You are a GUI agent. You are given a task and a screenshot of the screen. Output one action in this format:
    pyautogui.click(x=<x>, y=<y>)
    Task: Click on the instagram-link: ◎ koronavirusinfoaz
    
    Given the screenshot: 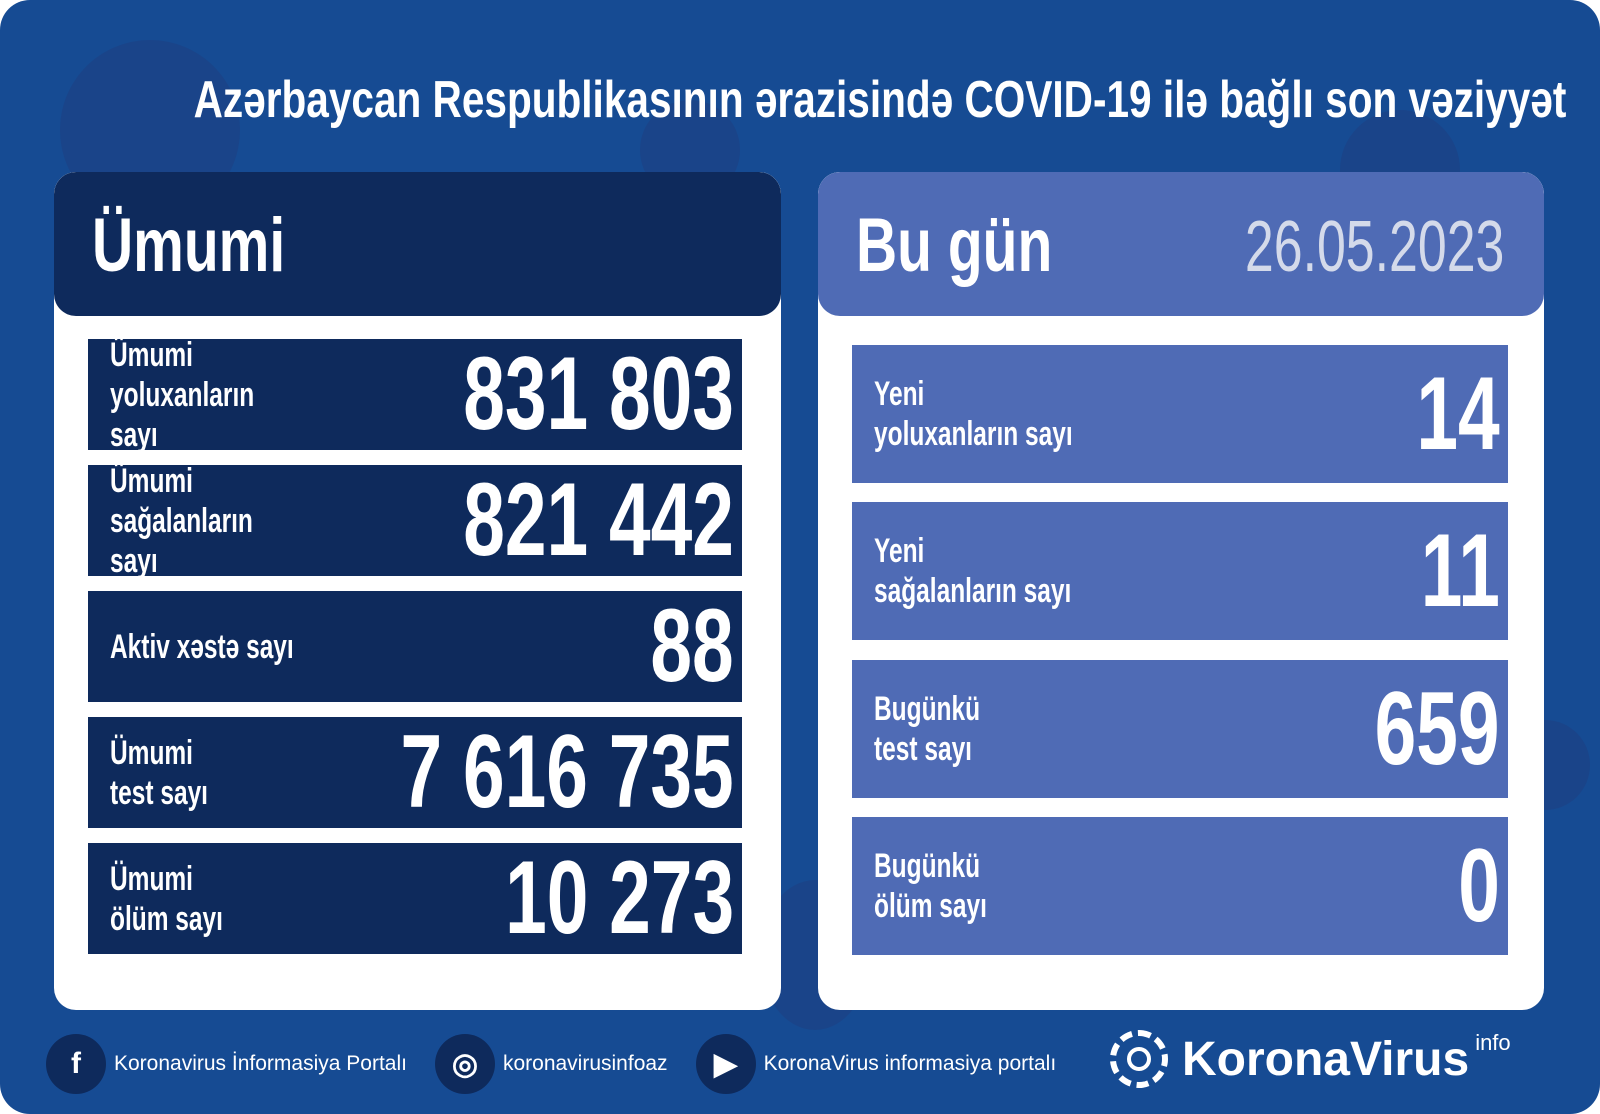 What is the action you would take?
    pyautogui.click(x=551, y=1064)
    